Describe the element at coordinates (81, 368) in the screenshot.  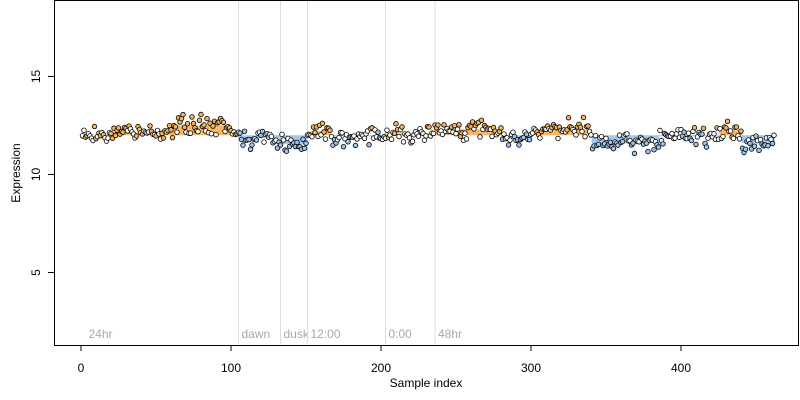
I see `x-tick-label: 0` at that location.